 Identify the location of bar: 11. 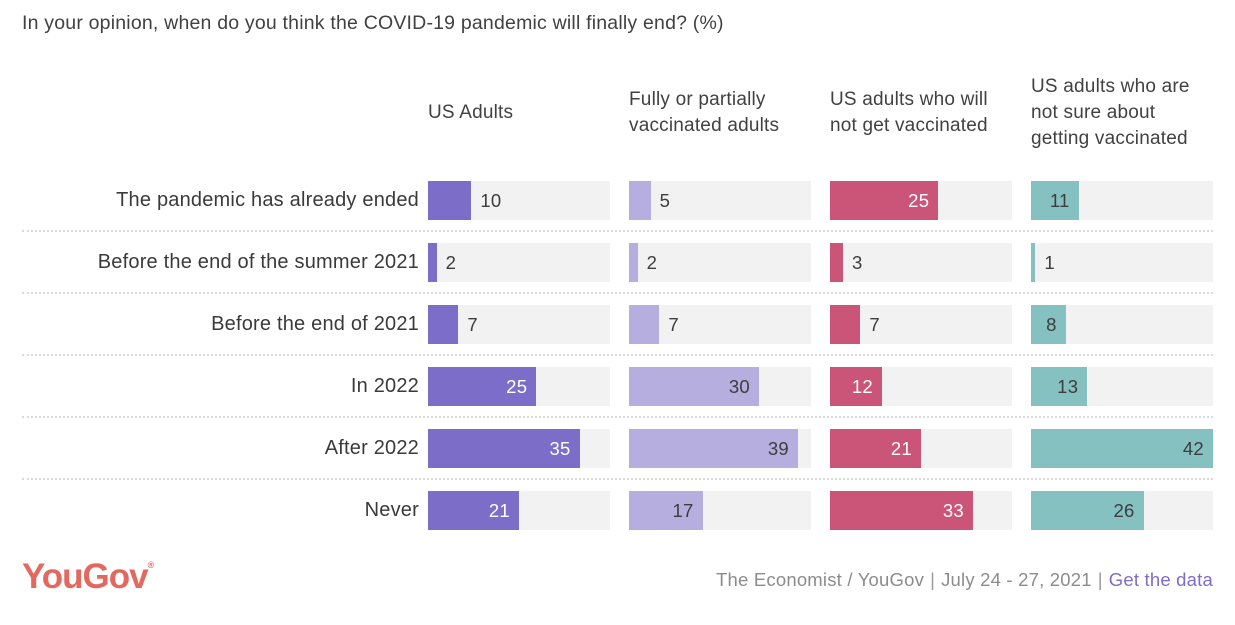
(1055, 200).